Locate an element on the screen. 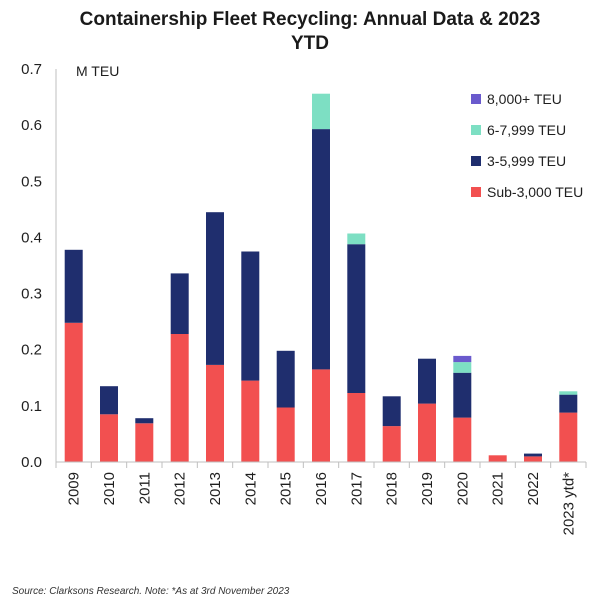  x-tick-label: 2012 is located at coordinates (180, 488).